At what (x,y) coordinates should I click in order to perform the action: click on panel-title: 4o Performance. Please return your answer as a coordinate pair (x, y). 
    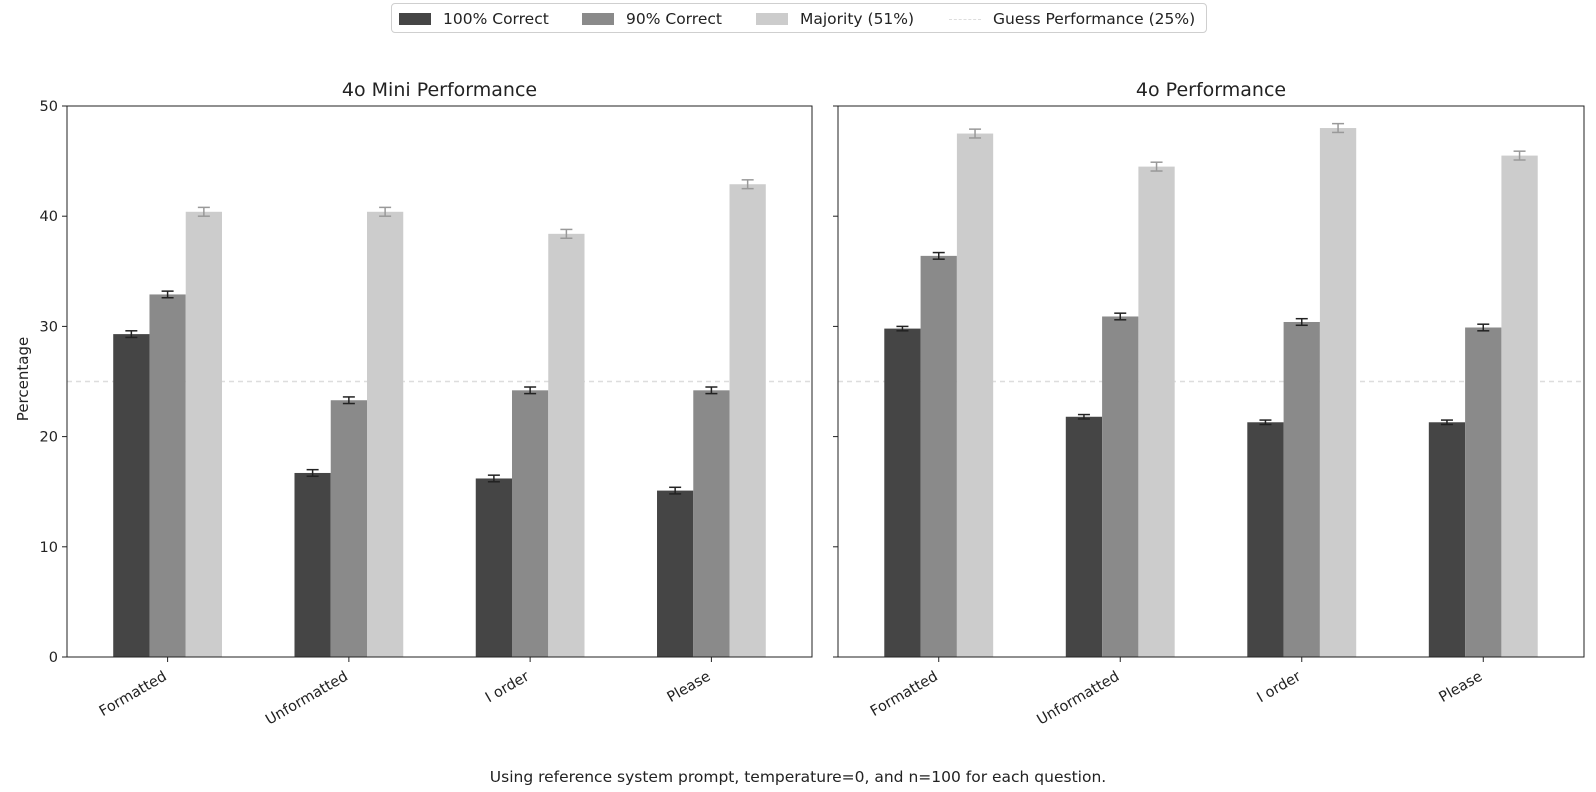
    Looking at the image, I should click on (1211, 90).